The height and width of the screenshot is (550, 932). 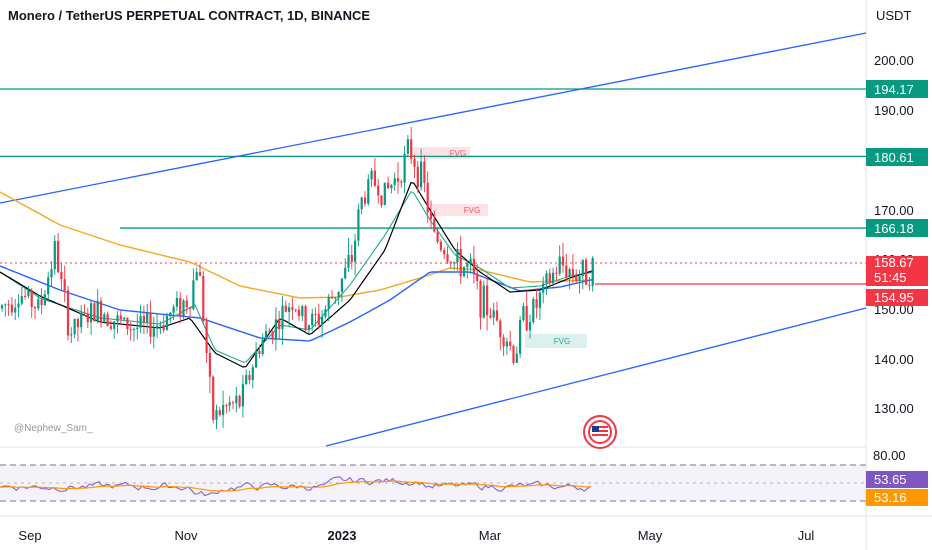 What do you see at coordinates (186, 535) in the screenshot?
I see `time-tick: Nov` at bounding box center [186, 535].